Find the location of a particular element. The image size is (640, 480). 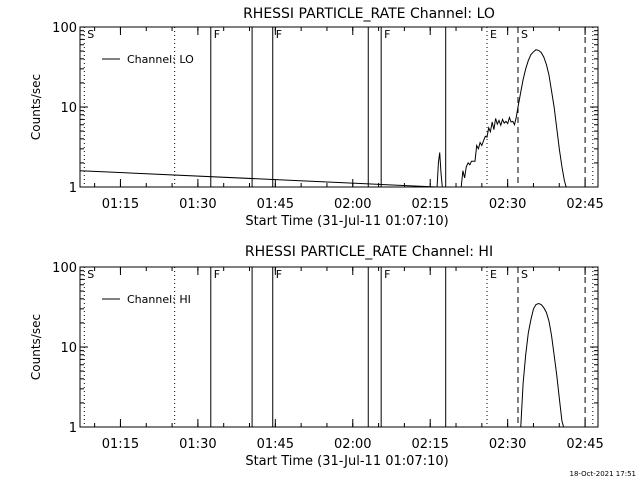

panel-1-x-tick-label: 02:30 is located at coordinates (507, 204).